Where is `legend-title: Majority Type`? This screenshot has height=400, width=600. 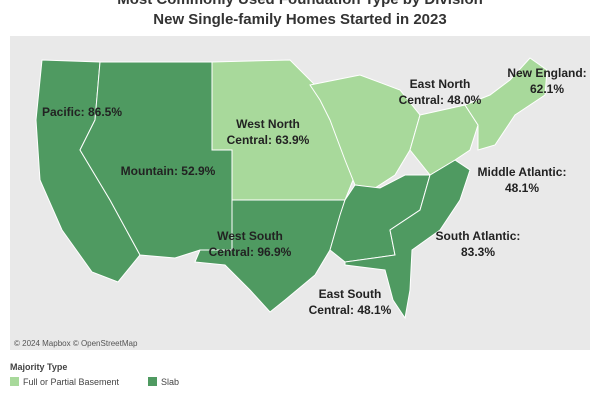 legend-title: Majority Type is located at coordinates (38, 367).